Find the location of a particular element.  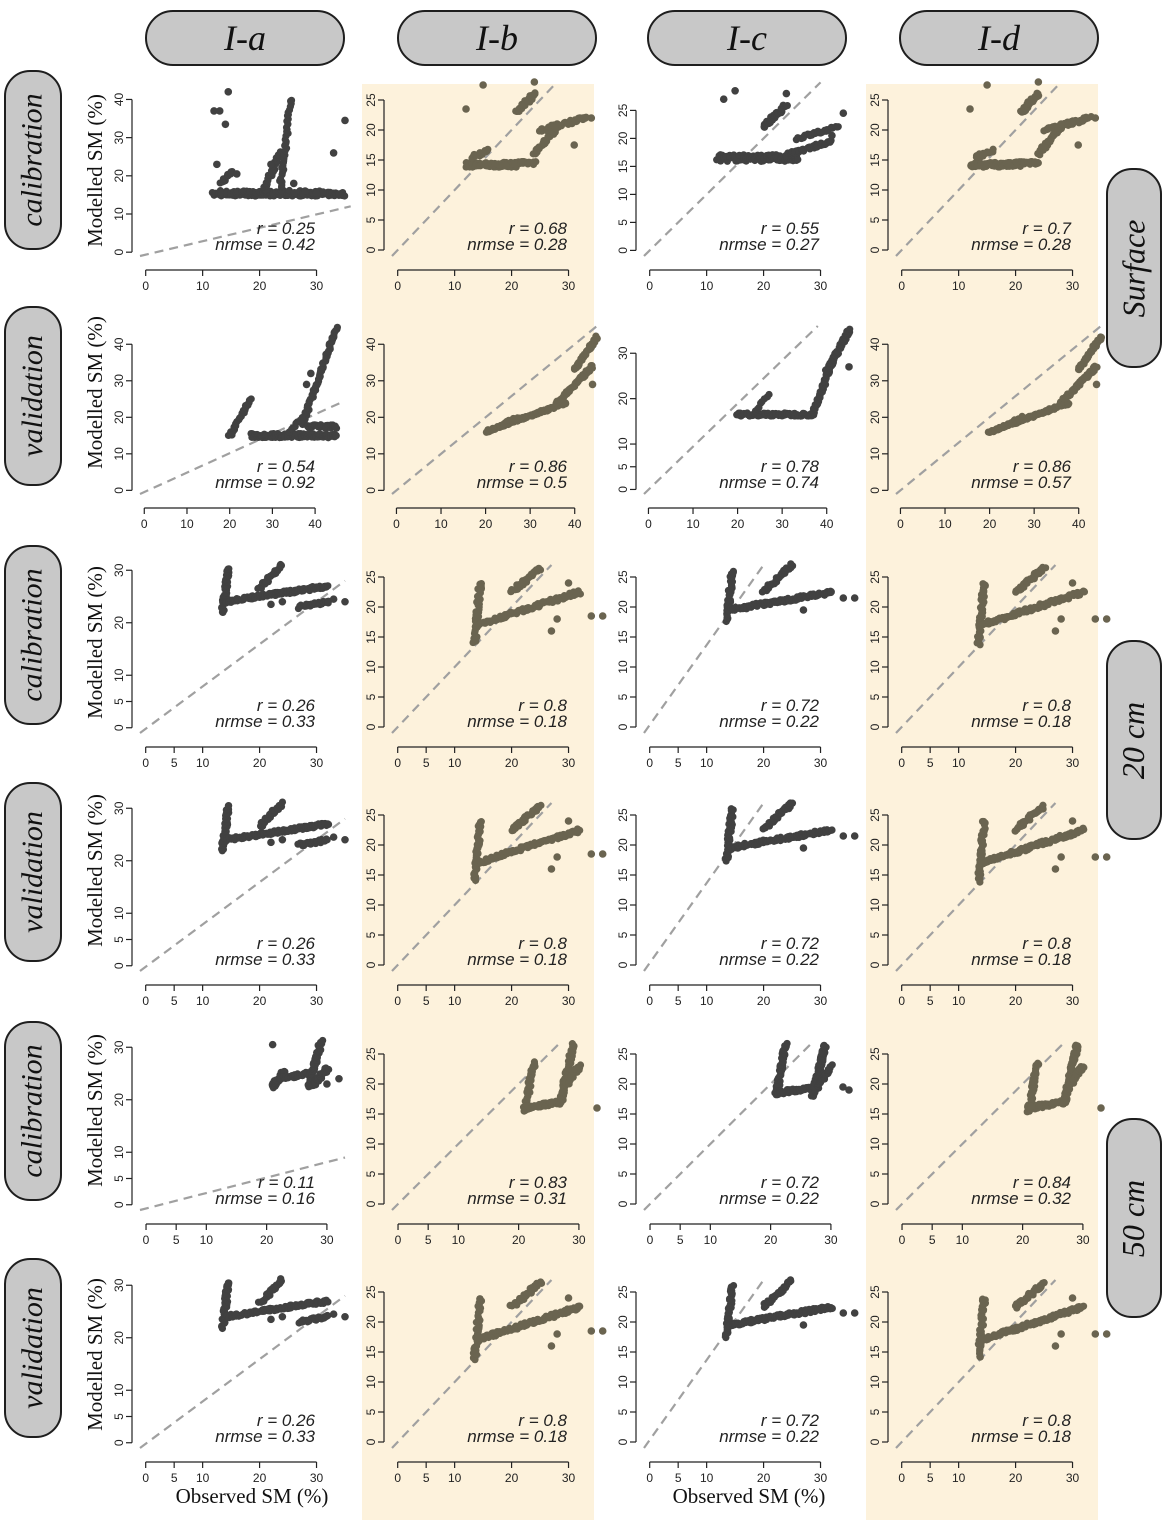

y-tick-label: 40 is located at coordinates (119, 99).